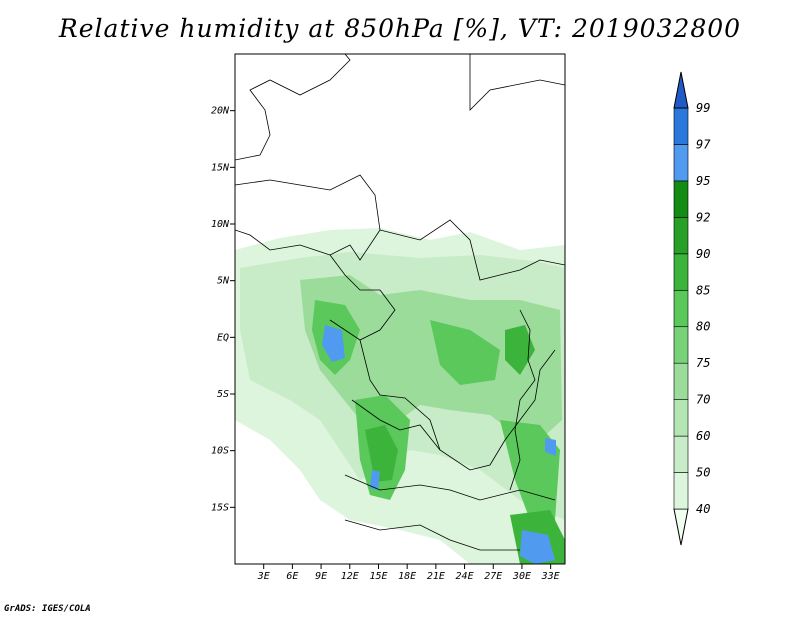  What do you see at coordinates (220, 167) in the screenshot?
I see `lat-tick-label: 15N` at bounding box center [220, 167].